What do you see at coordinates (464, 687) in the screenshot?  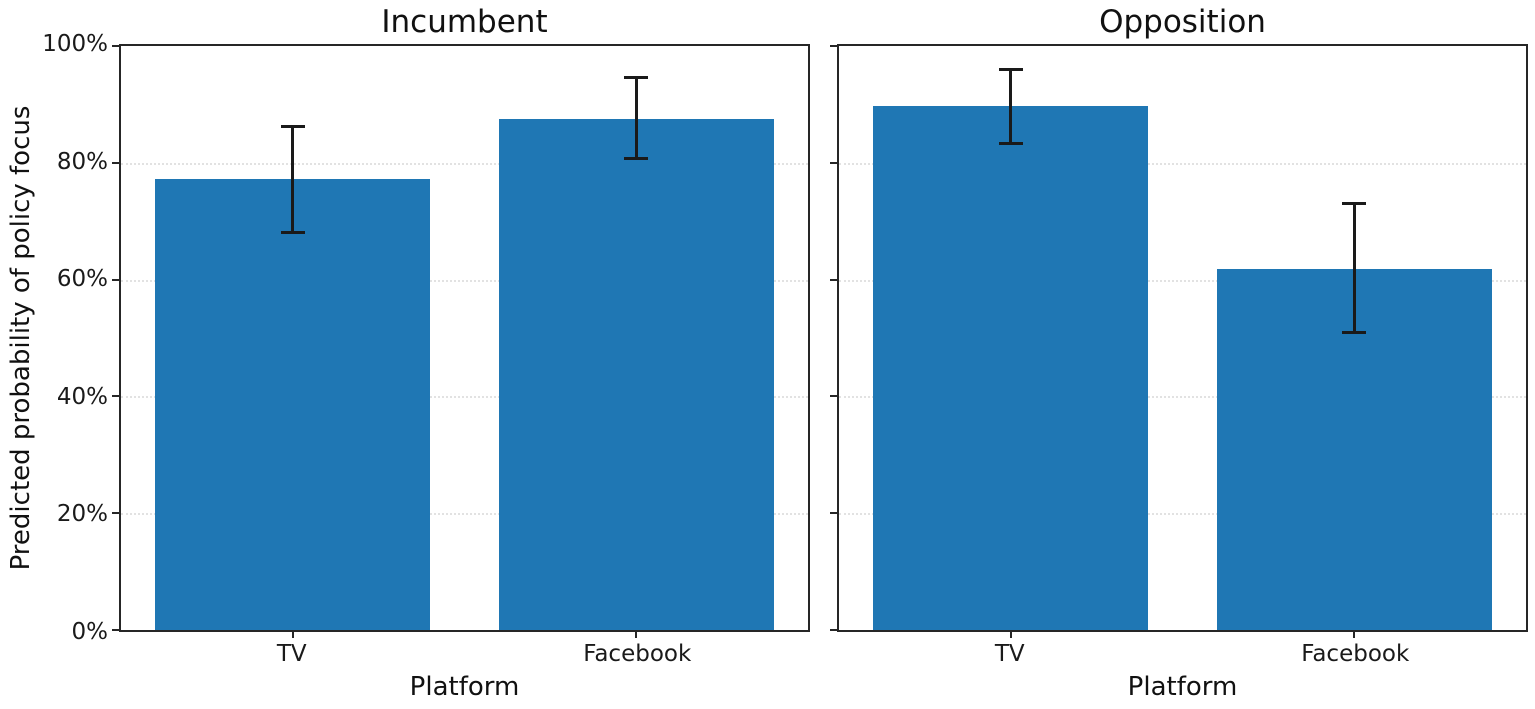 I see `x-axis-label-incumbent: Platform` at bounding box center [464, 687].